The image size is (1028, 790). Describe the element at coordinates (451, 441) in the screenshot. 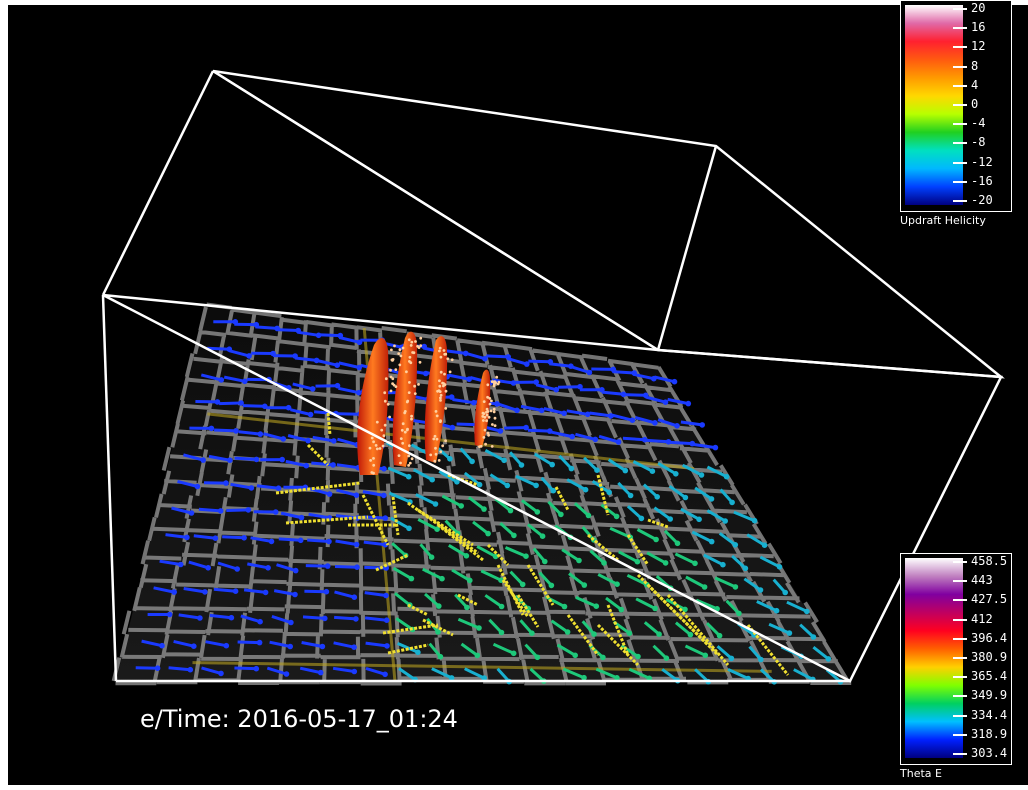

I see `highway-line` at that location.